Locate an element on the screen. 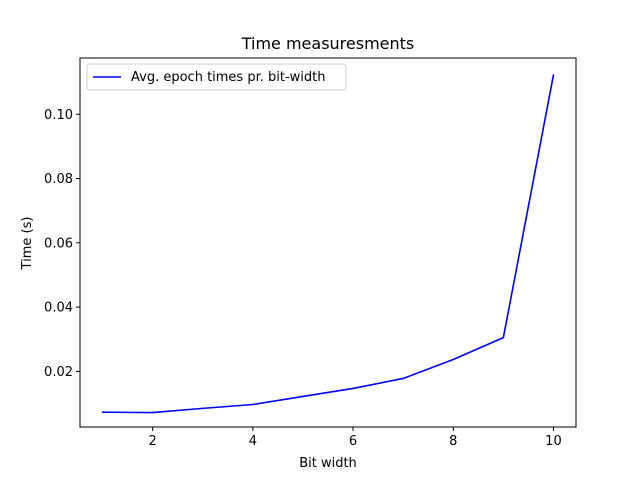  x-axis: 2 4 6 8 10 is located at coordinates (355, 438).